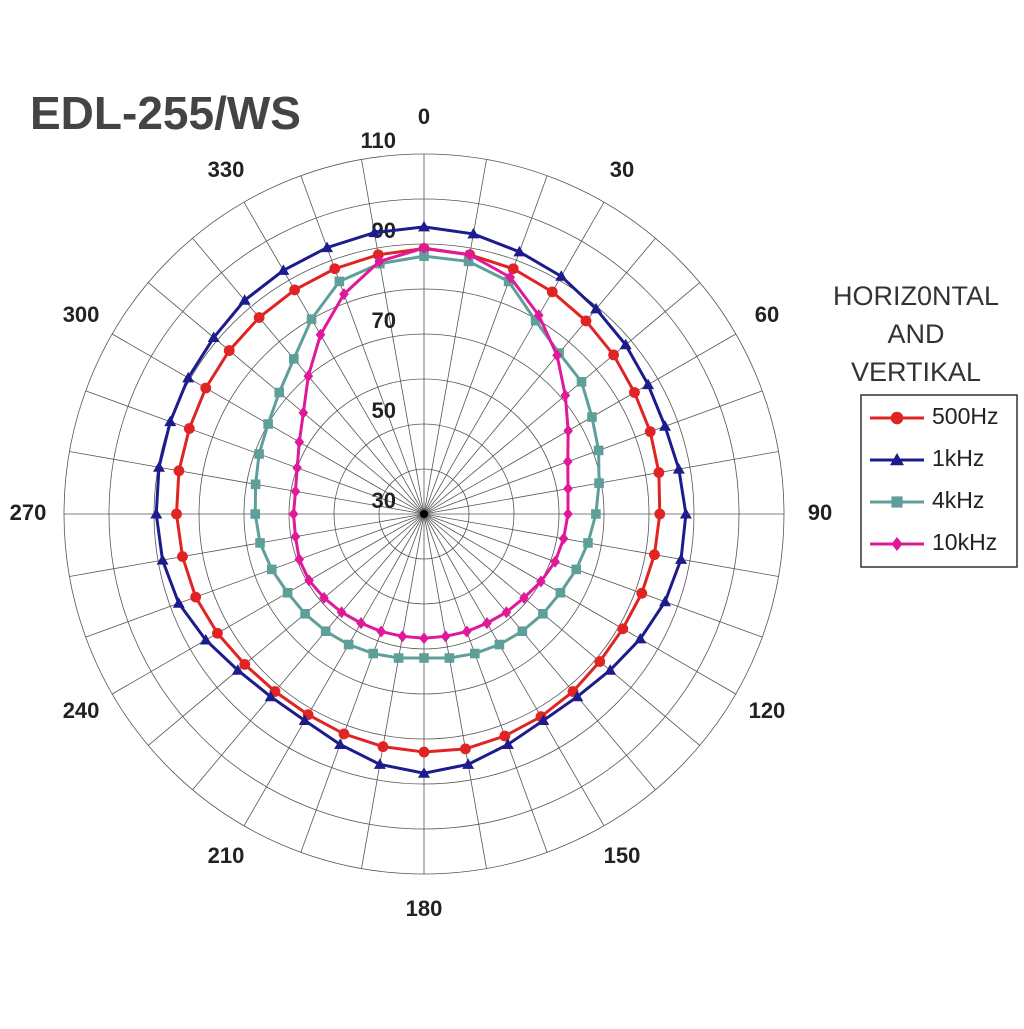  Describe the element at coordinates (939, 481) in the screenshot. I see `legend-box` at that location.